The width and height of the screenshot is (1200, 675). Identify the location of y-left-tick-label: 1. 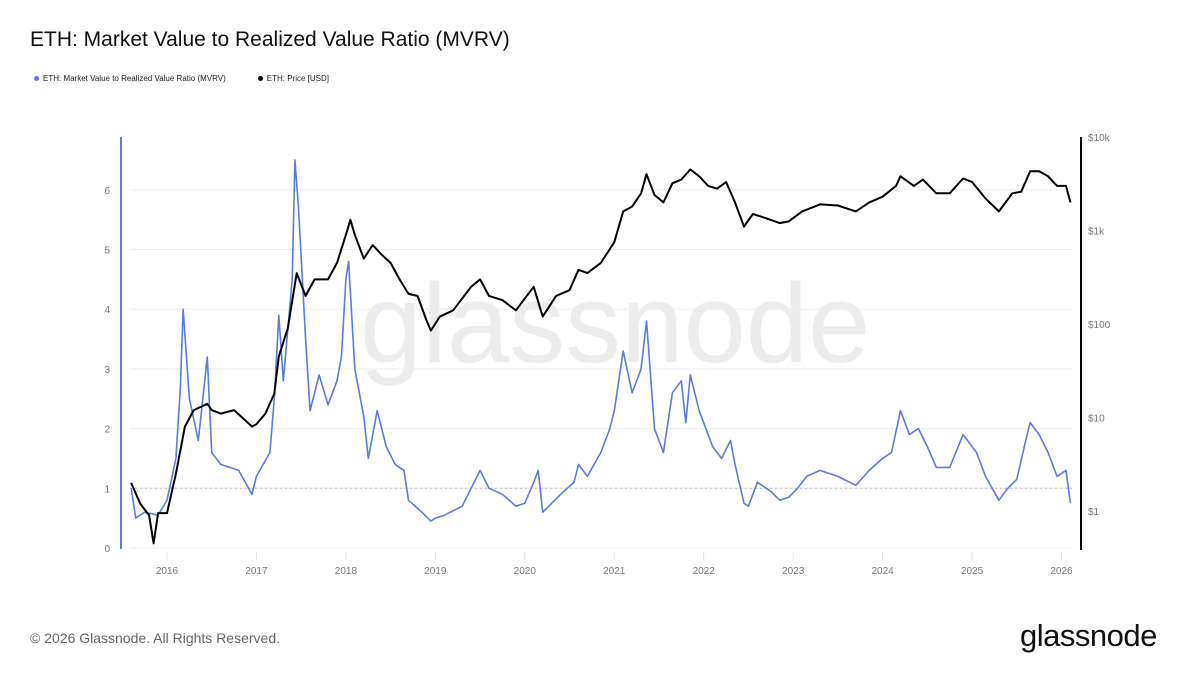
(107, 489).